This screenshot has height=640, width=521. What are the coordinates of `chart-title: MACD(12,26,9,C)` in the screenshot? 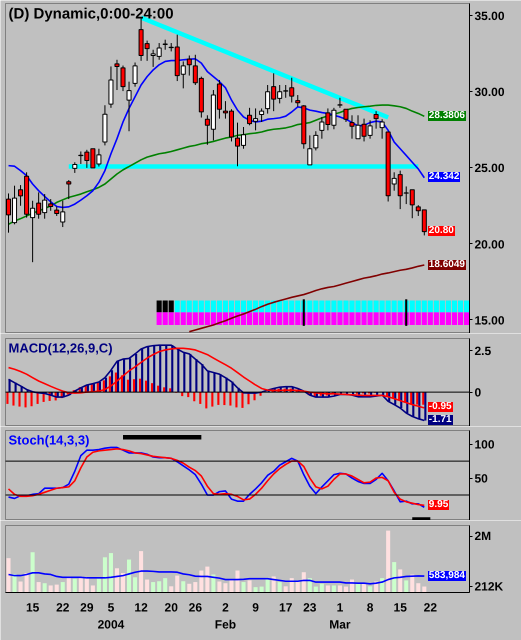 It's located at (60, 348).